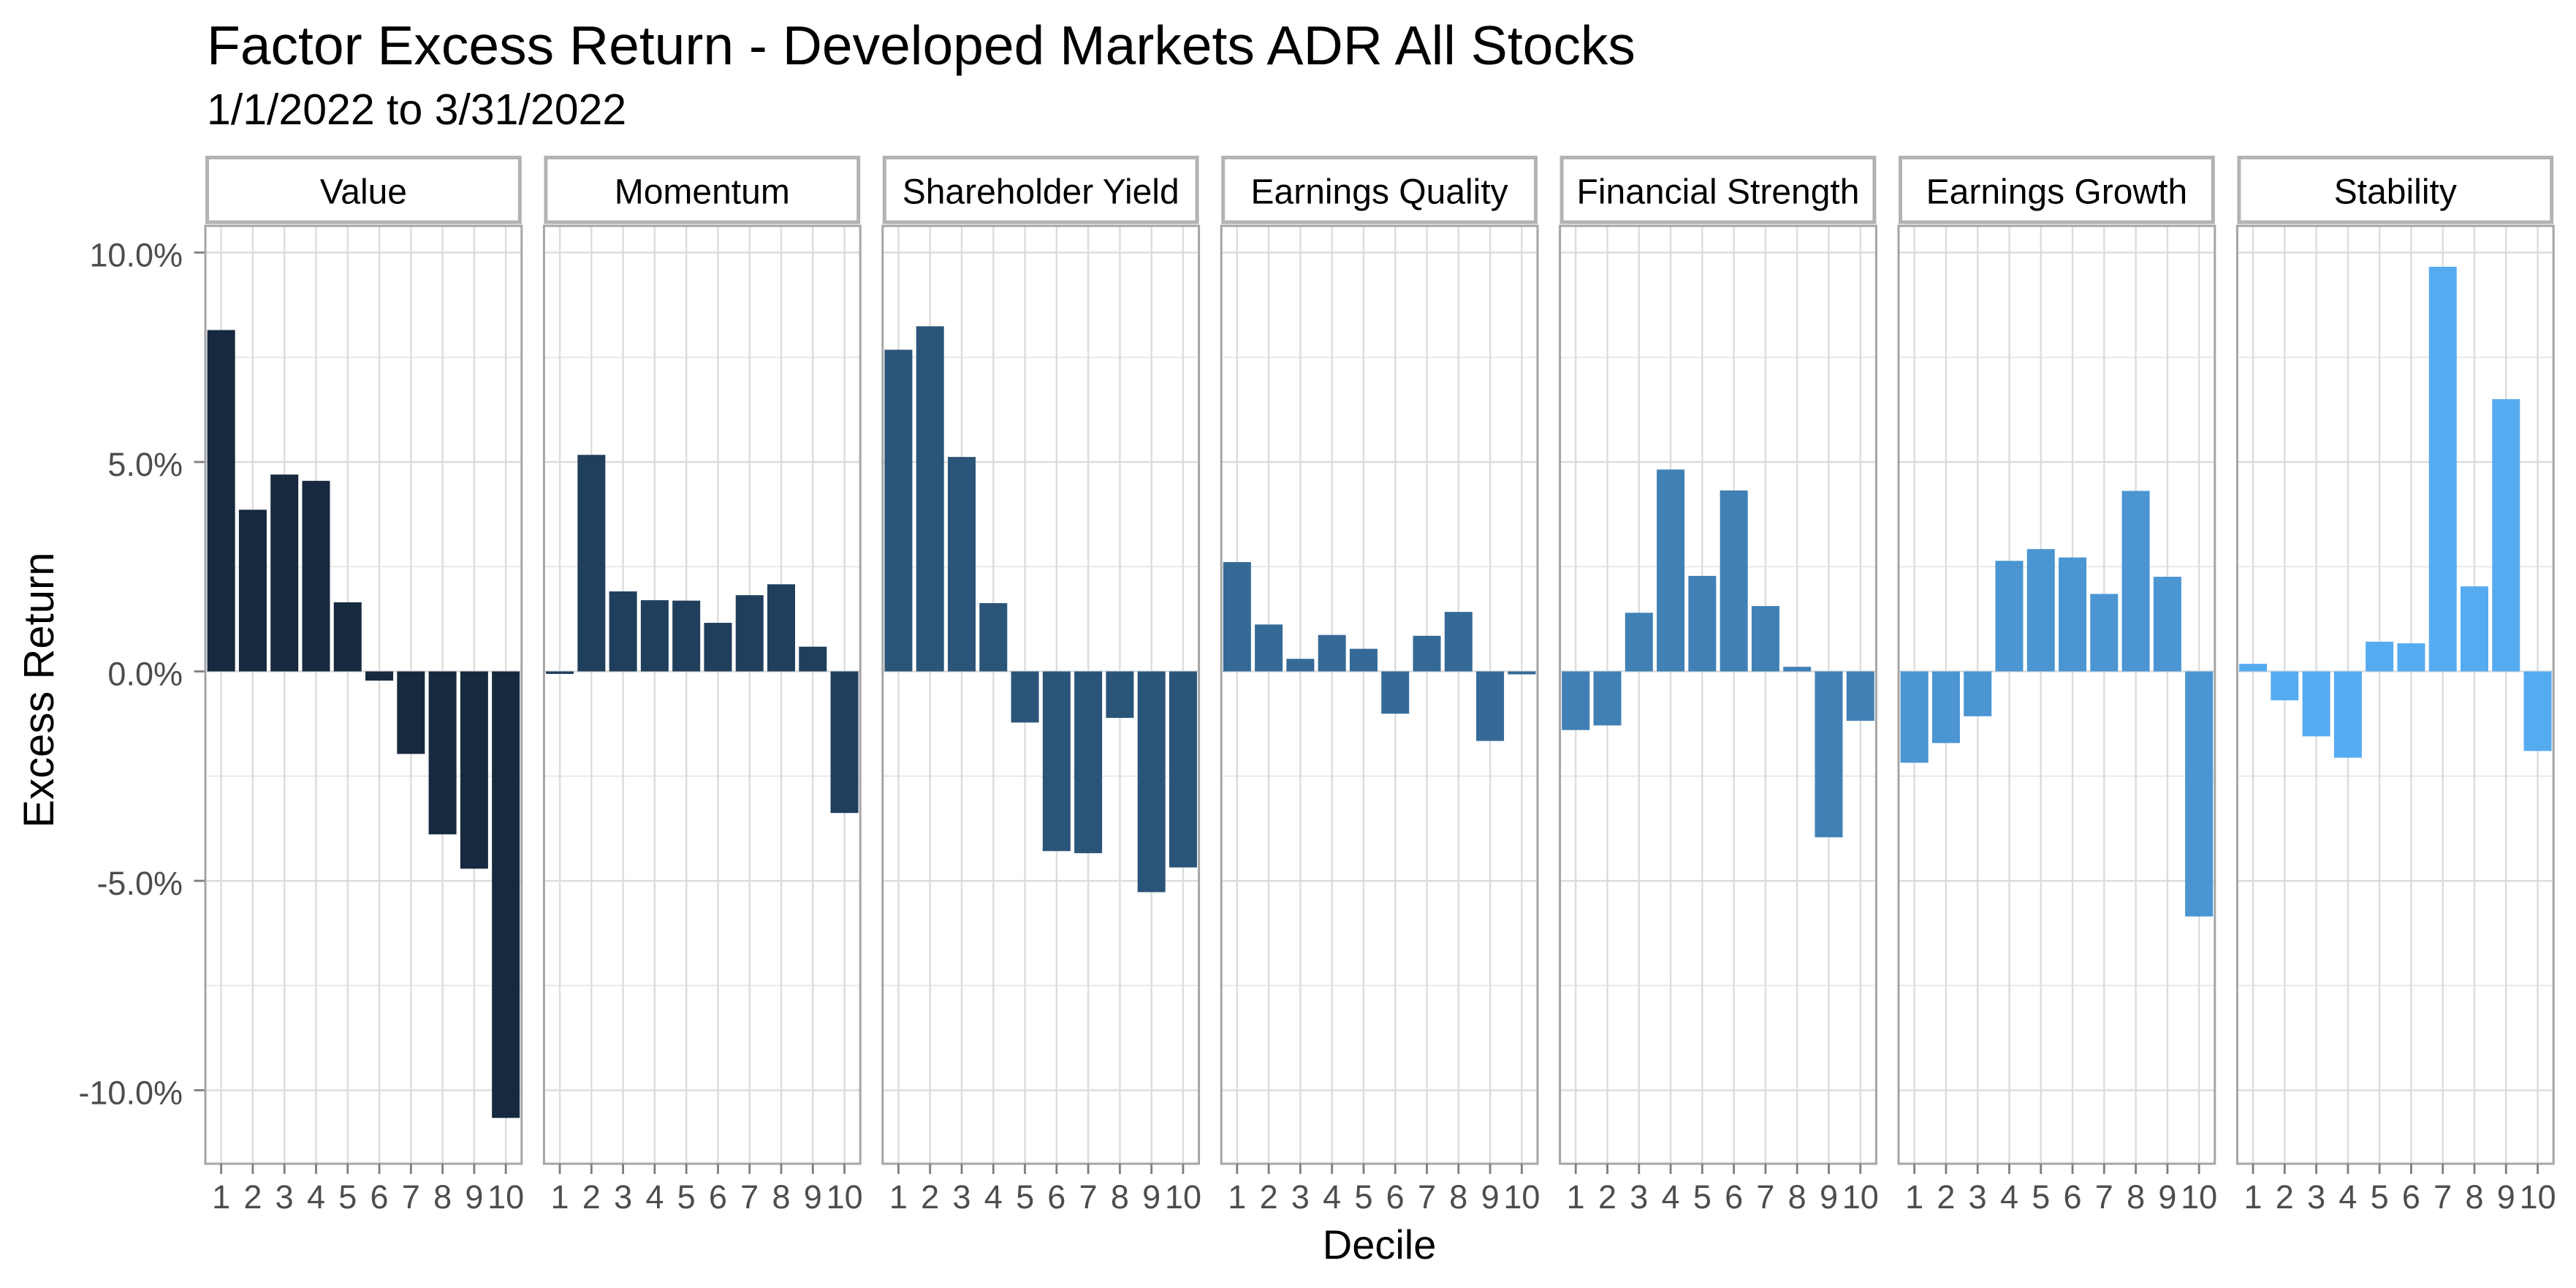 This screenshot has height=1288, width=2576. I want to click on svg-text: Value, so click(363, 192).